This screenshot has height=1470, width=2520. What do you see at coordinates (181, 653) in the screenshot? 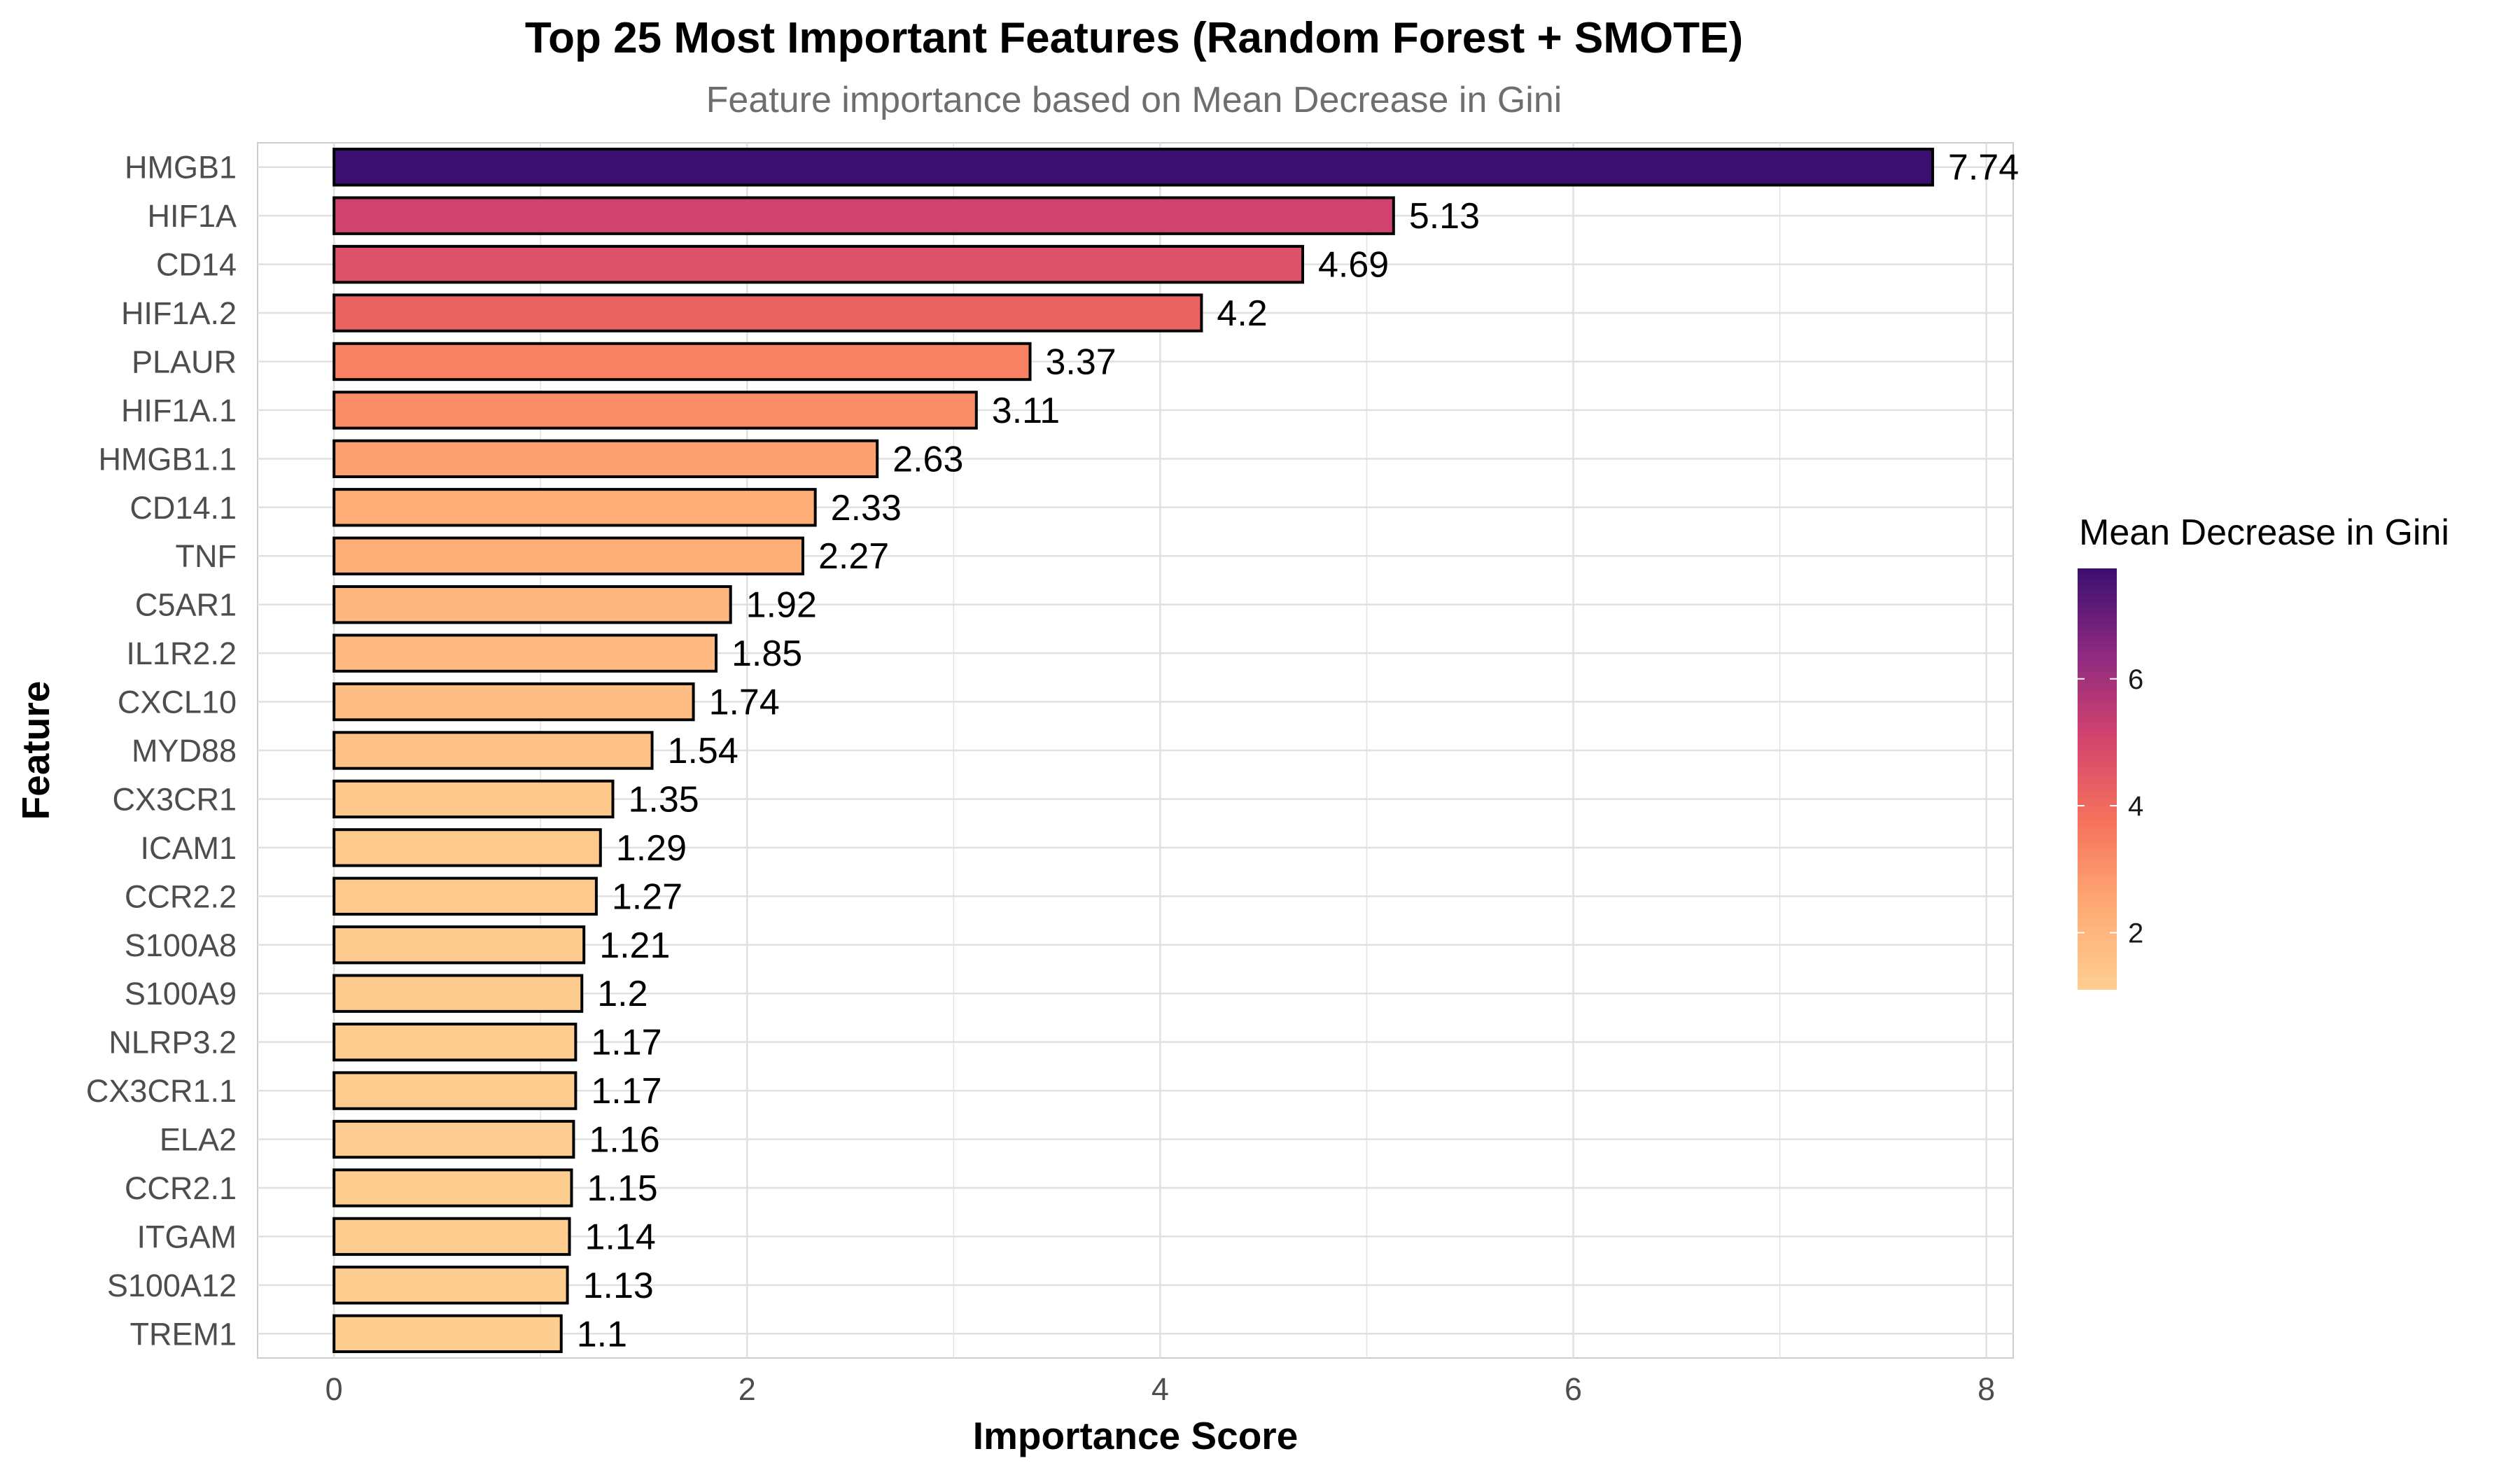
I see `y-tick-label: IL1R2.2` at bounding box center [181, 653].